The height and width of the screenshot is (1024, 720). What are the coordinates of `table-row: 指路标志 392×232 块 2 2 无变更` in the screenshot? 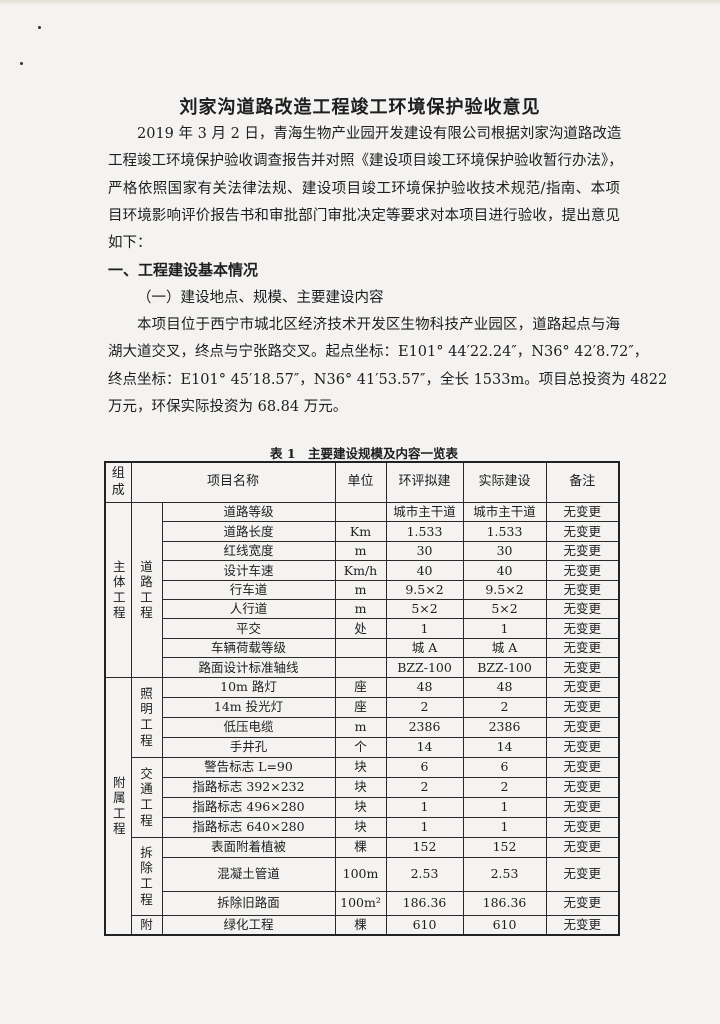 It's located at (362, 787).